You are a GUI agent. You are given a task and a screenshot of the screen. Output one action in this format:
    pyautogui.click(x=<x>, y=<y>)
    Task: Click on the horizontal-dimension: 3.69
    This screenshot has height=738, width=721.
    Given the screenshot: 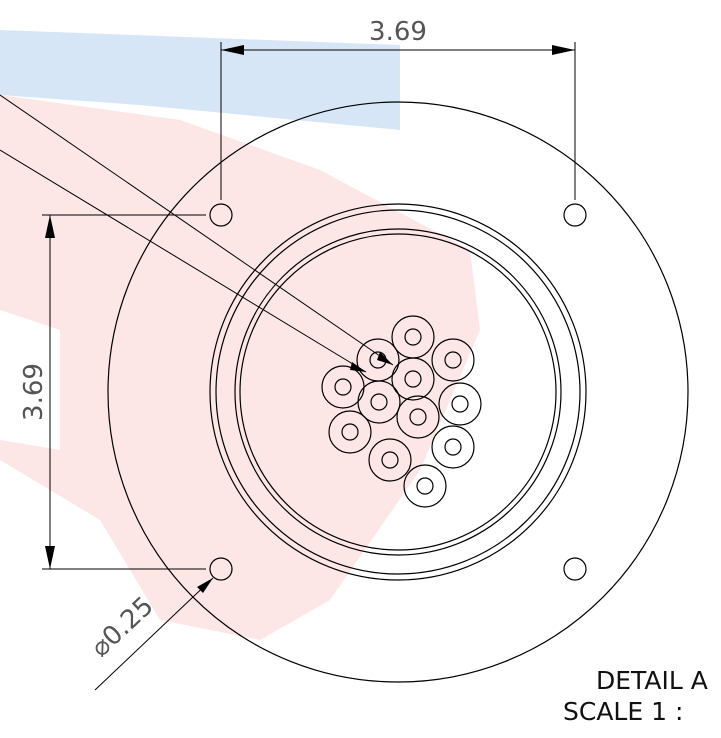 What is the action you would take?
    pyautogui.click(x=398, y=108)
    